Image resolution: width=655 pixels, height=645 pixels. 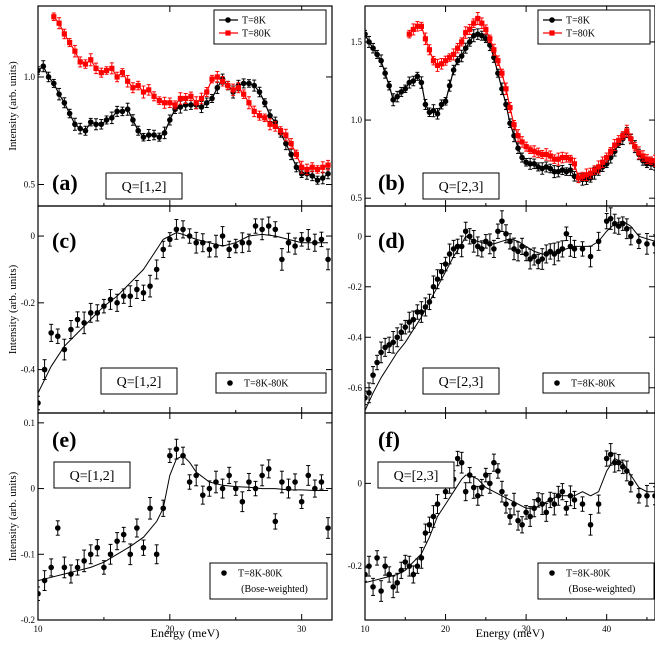 I want to click on q-label: Q=[2,3], so click(x=461, y=187).